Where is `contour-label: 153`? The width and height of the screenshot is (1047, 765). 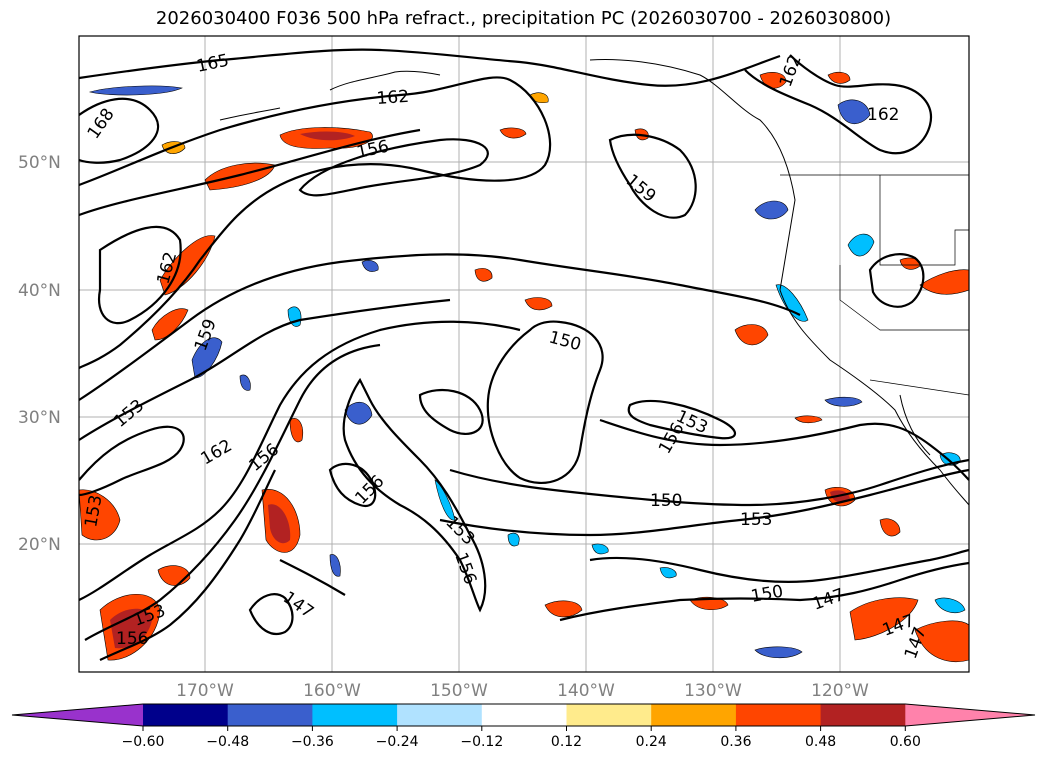
contour-label: 153 is located at coordinates (756, 520).